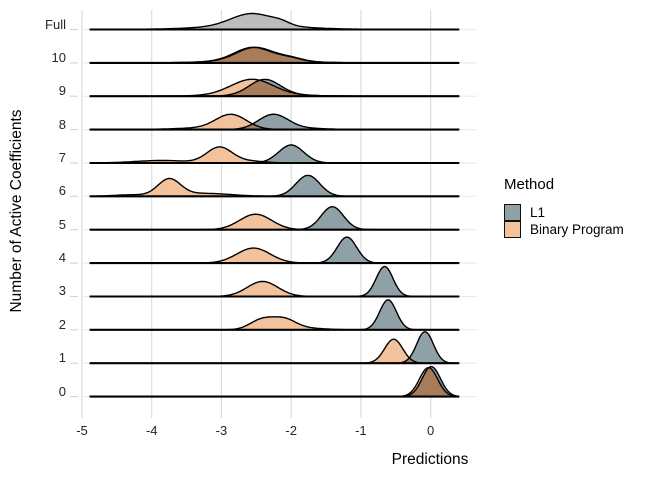 Image resolution: width=672 pixels, height=480 pixels. I want to click on x-tick-label--3: -3, so click(221, 430).